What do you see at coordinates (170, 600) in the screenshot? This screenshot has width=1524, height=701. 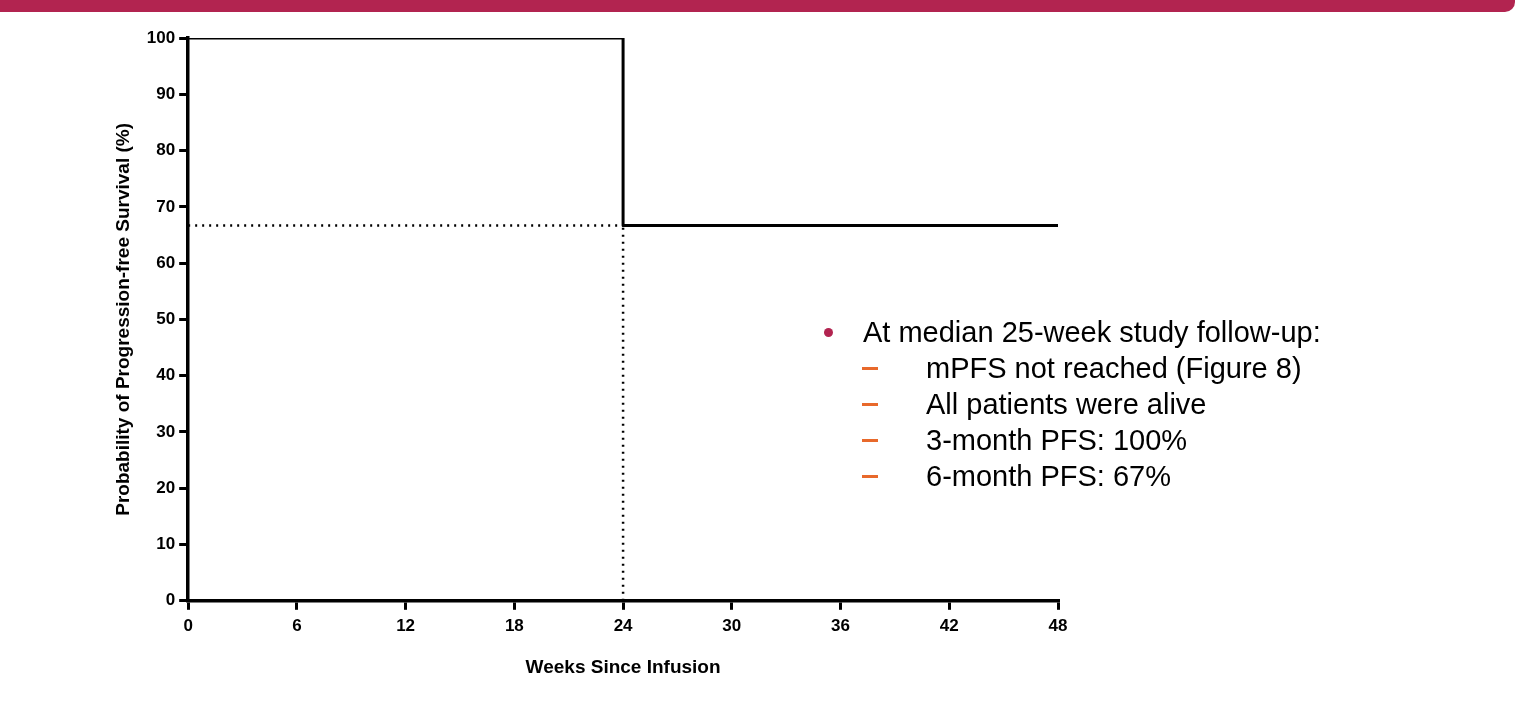 I see `y-tick-label: 0` at bounding box center [170, 600].